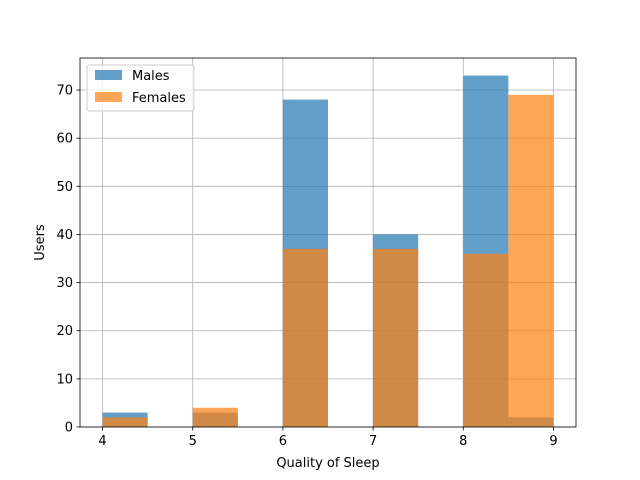 The width and height of the screenshot is (640, 480). I want to click on y-tick-label: 20, so click(64, 331).